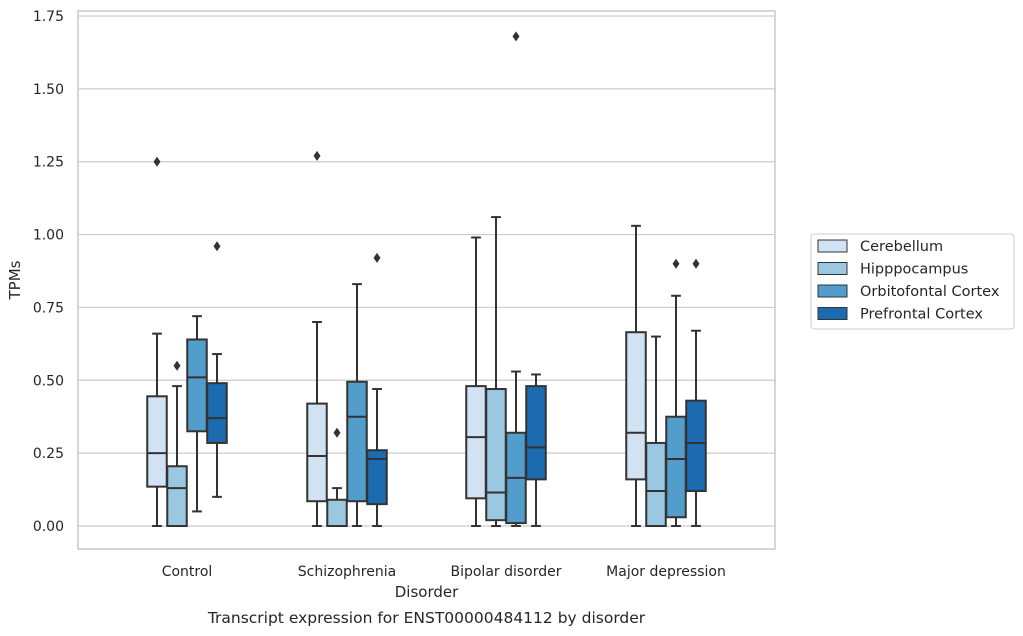  What do you see at coordinates (914, 270) in the screenshot?
I see `legend-label: Hipppocampus` at bounding box center [914, 270].